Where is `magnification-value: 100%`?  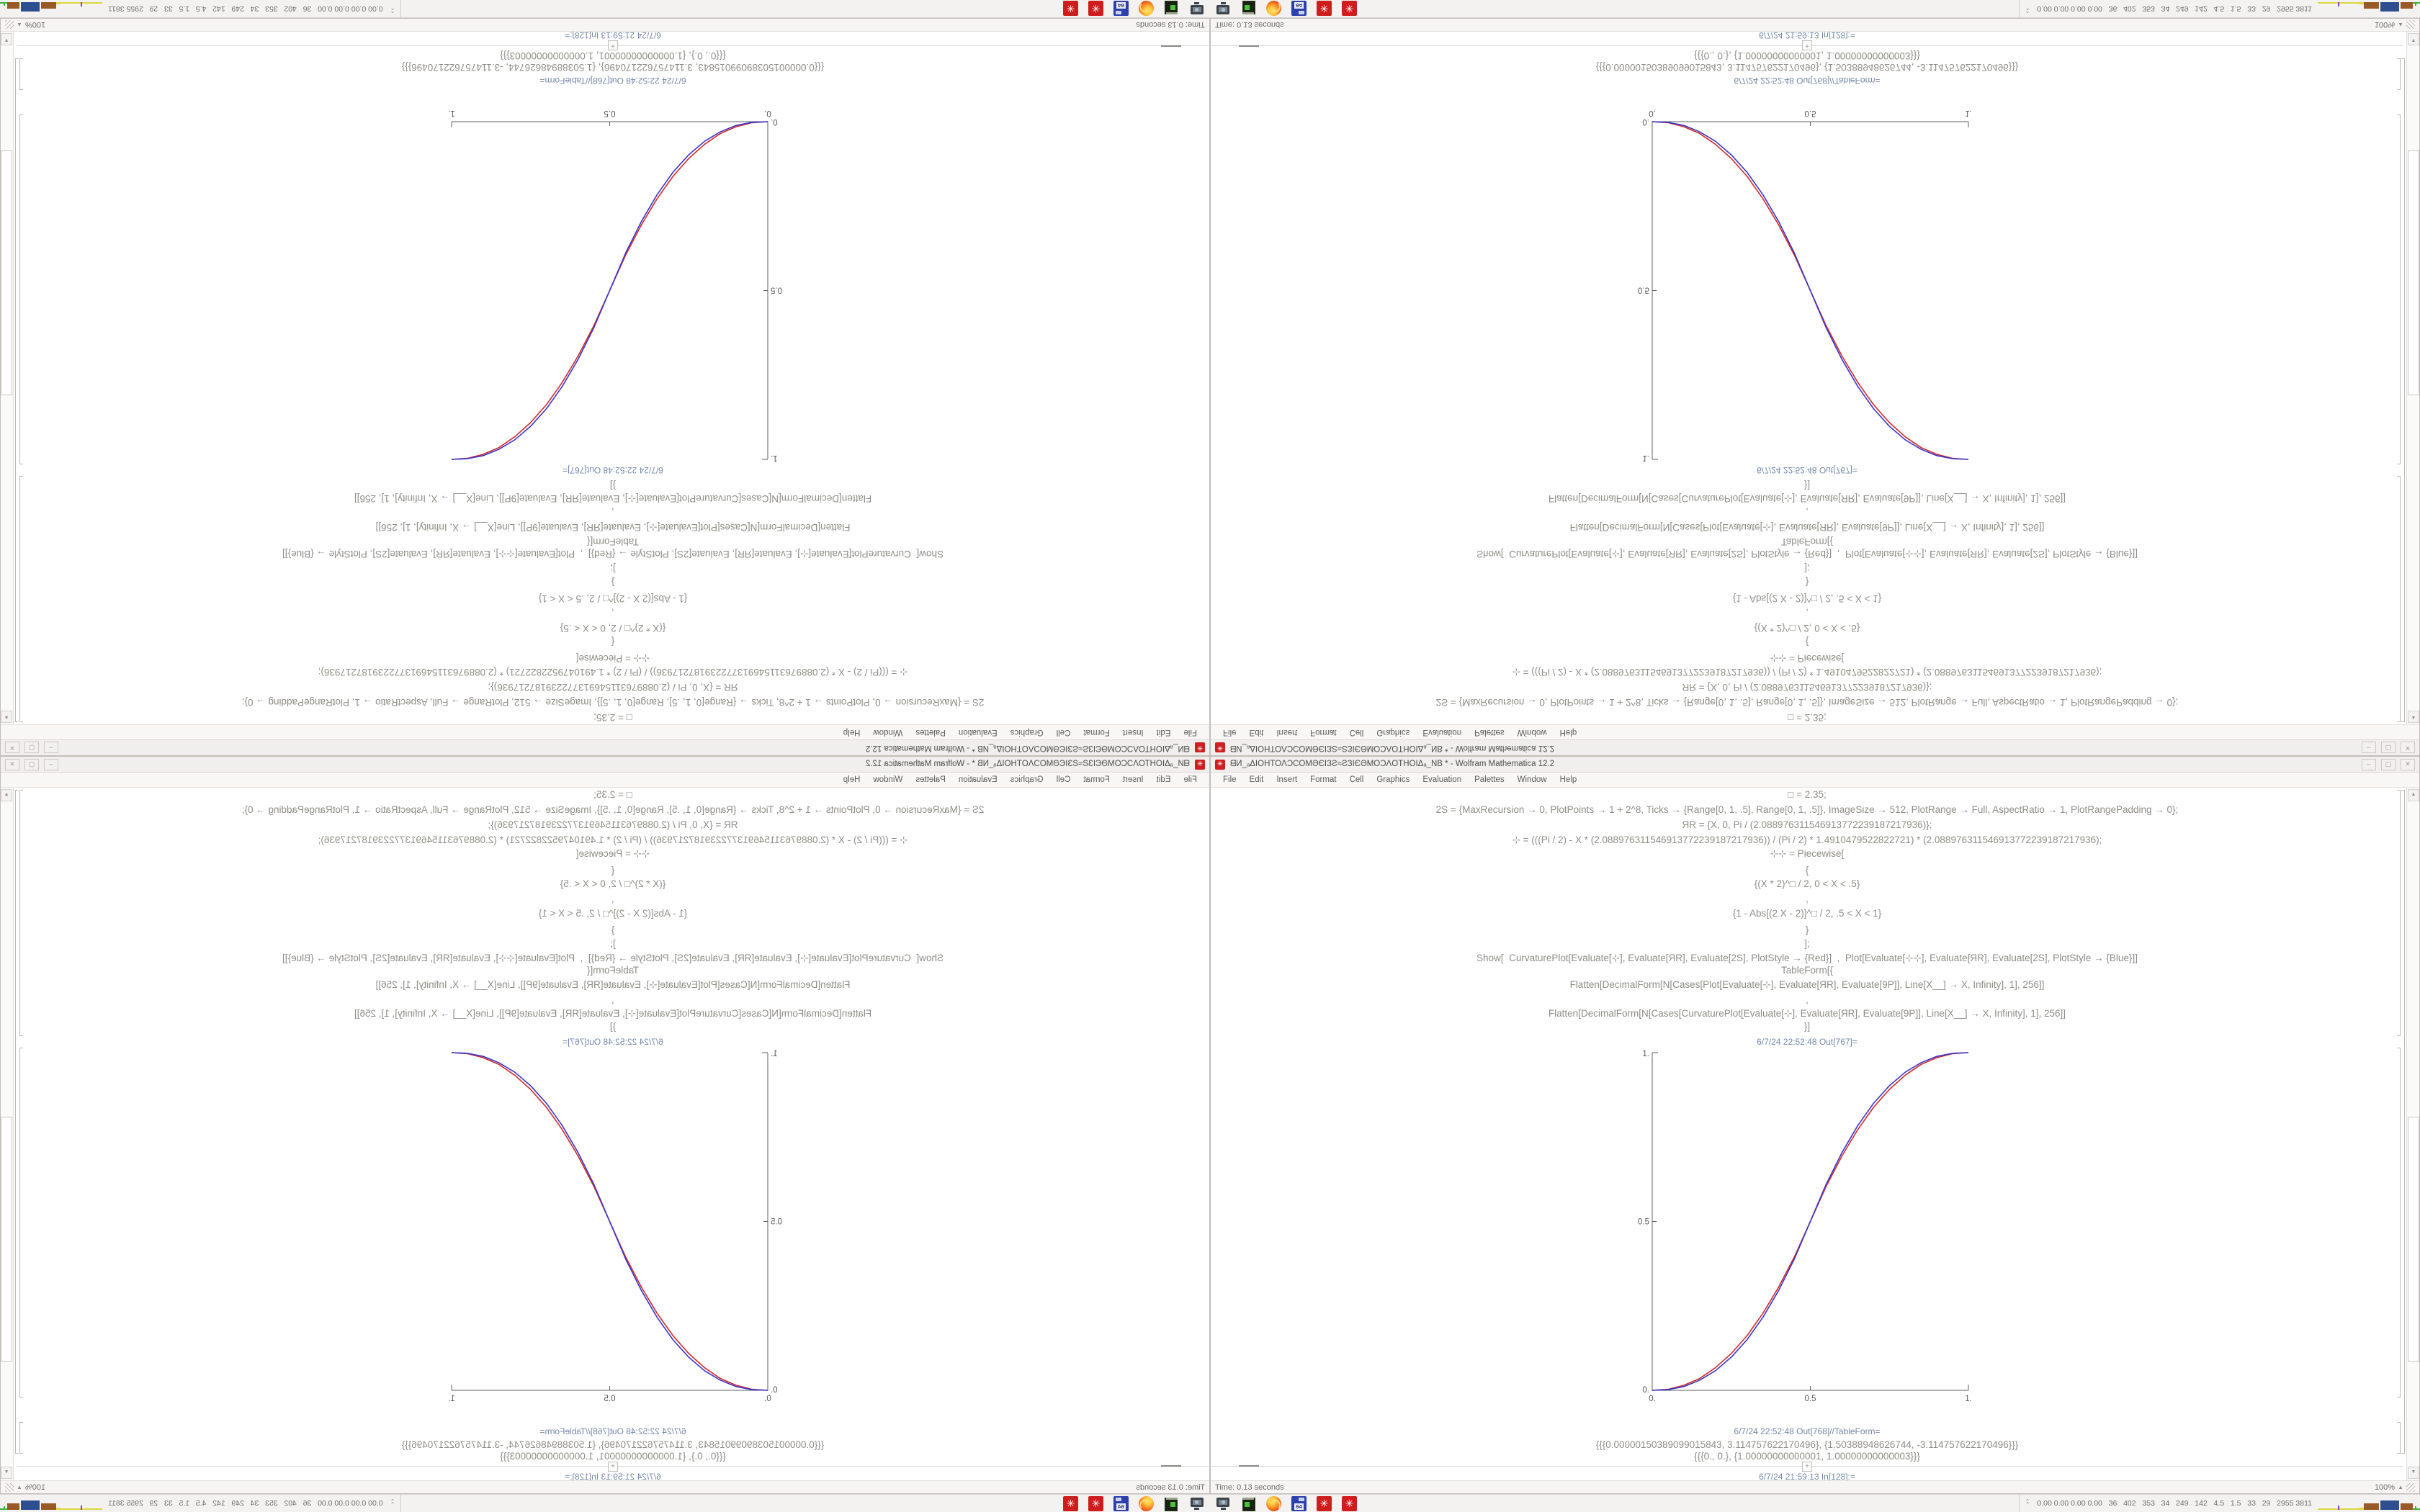 magnification-value: 100% is located at coordinates (35, 1487).